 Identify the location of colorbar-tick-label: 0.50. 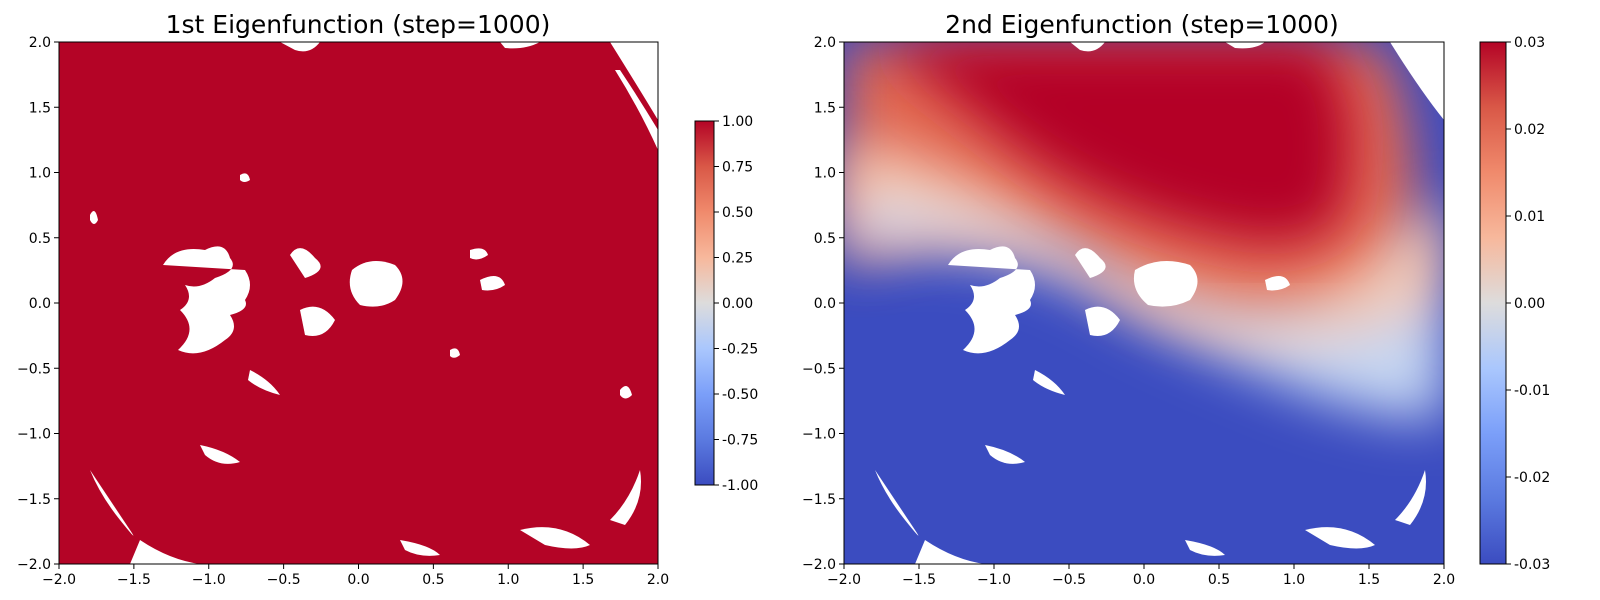
(737, 213).